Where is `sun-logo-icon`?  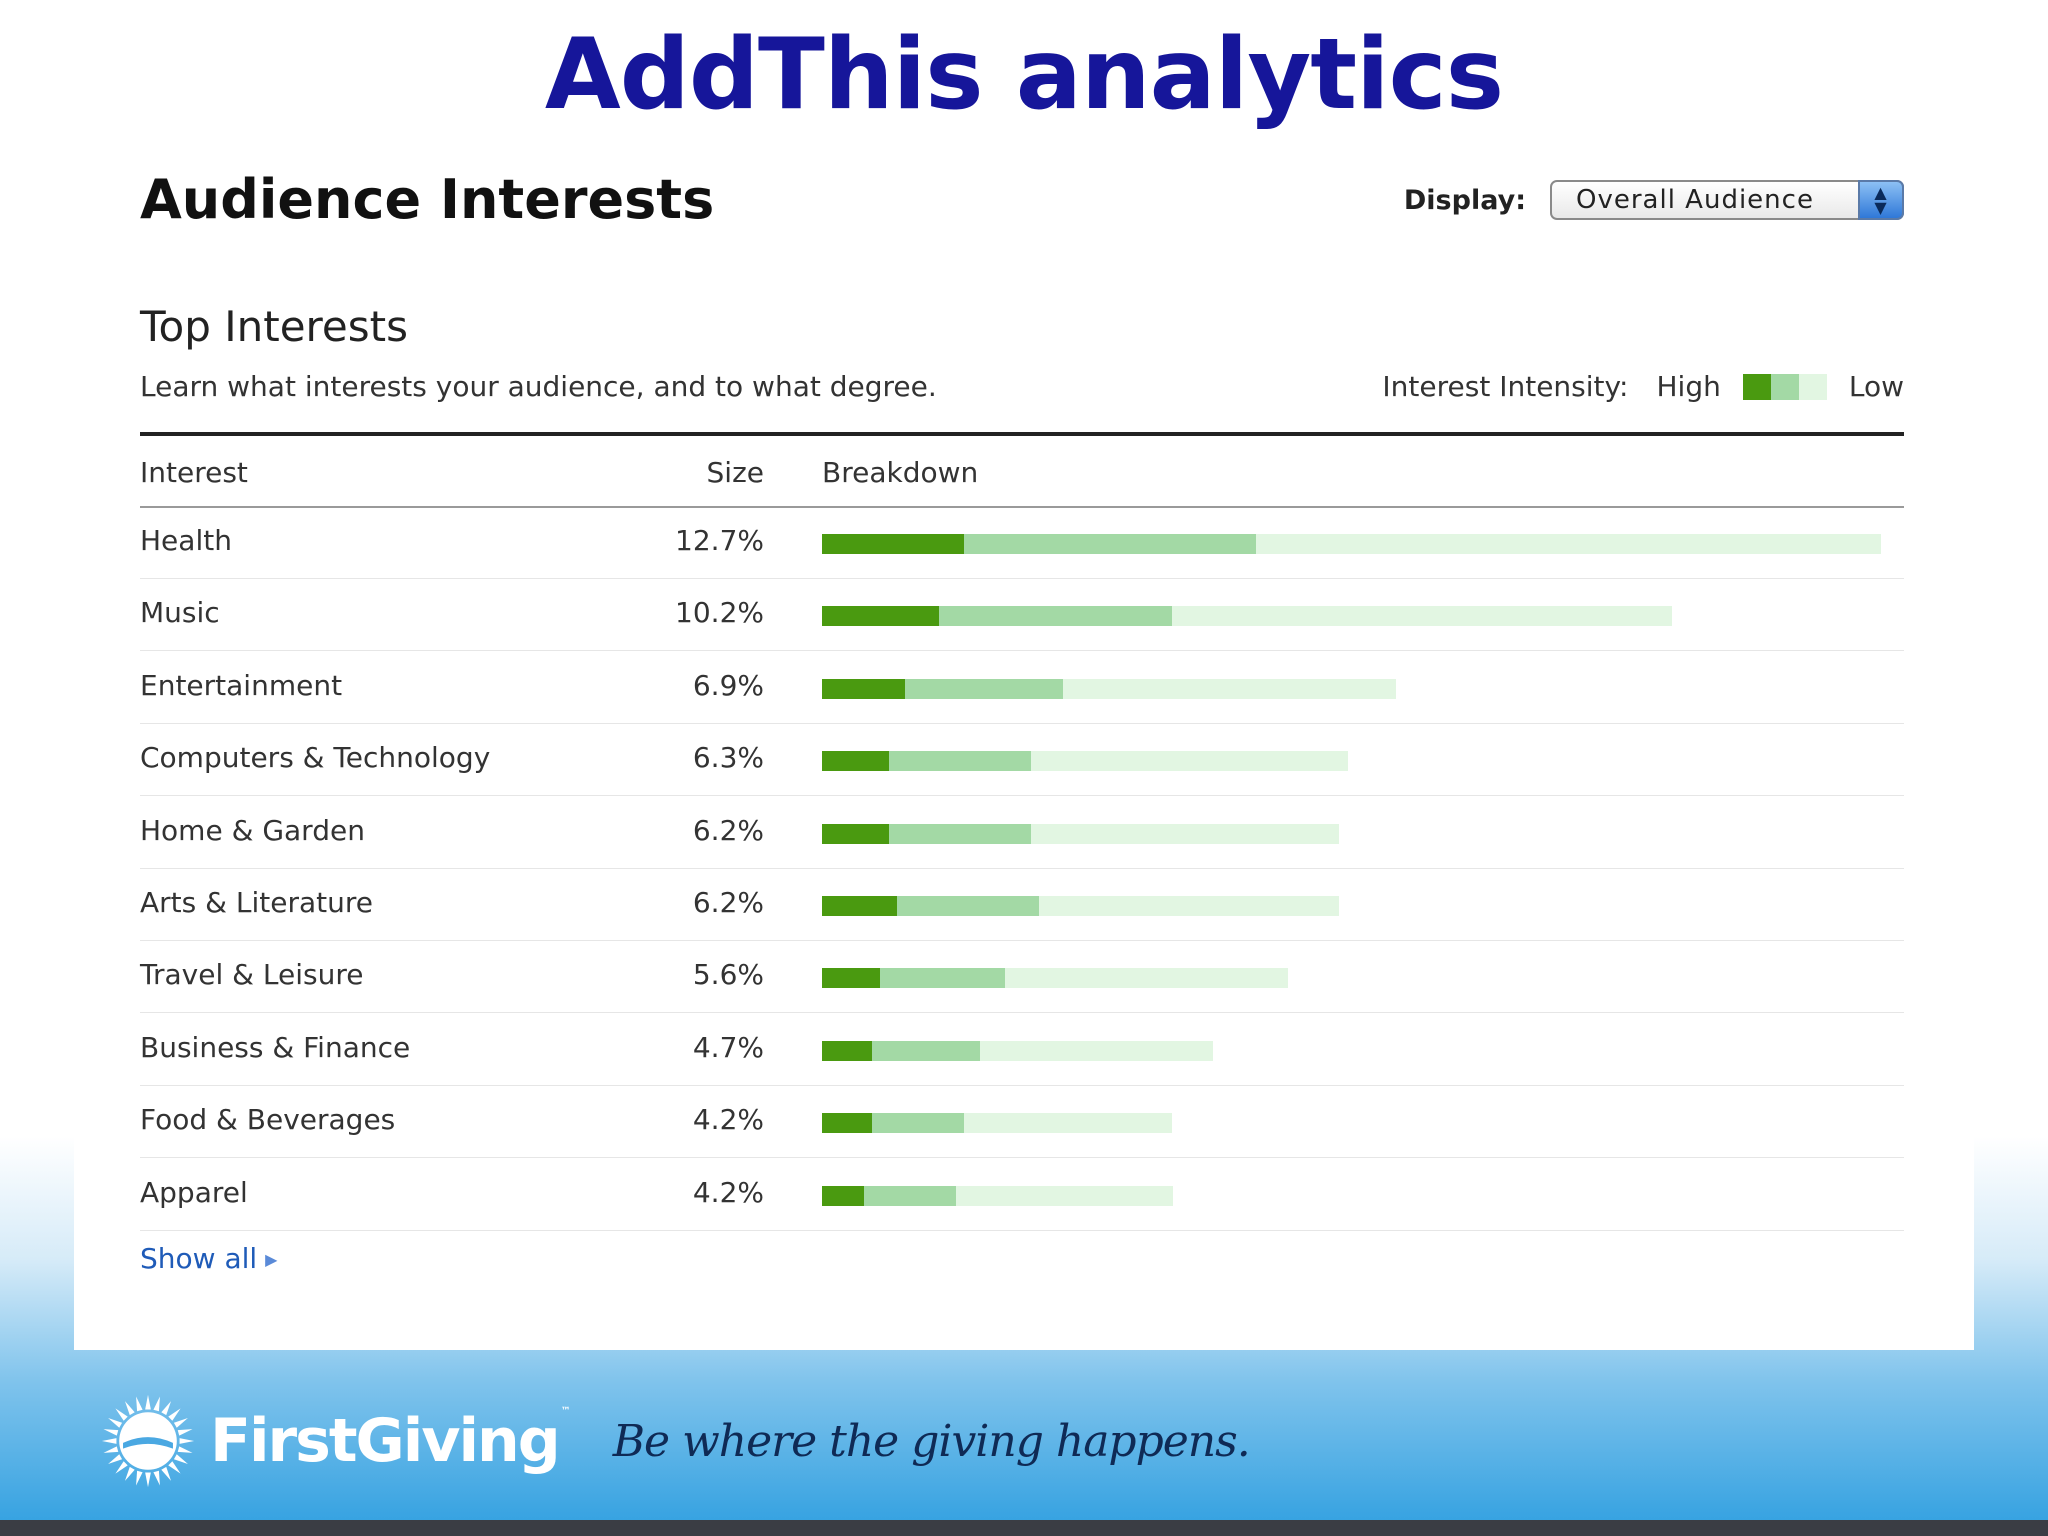
sun-logo-icon is located at coordinates (148, 1441).